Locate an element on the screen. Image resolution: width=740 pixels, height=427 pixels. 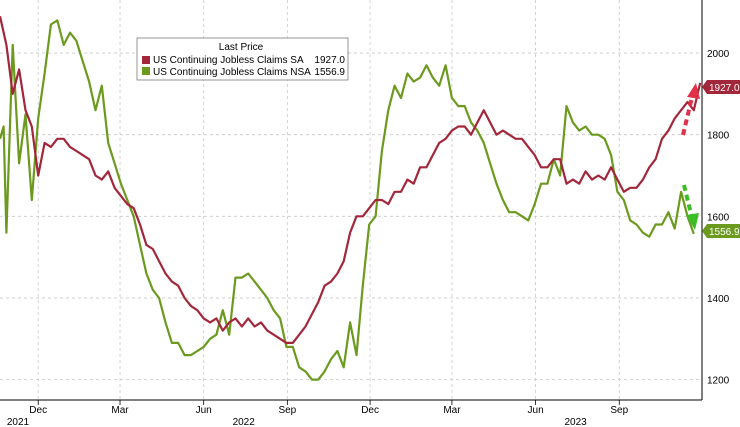
legend-label-sa: US Continuing Jobless Claims SA is located at coordinates (228, 60).